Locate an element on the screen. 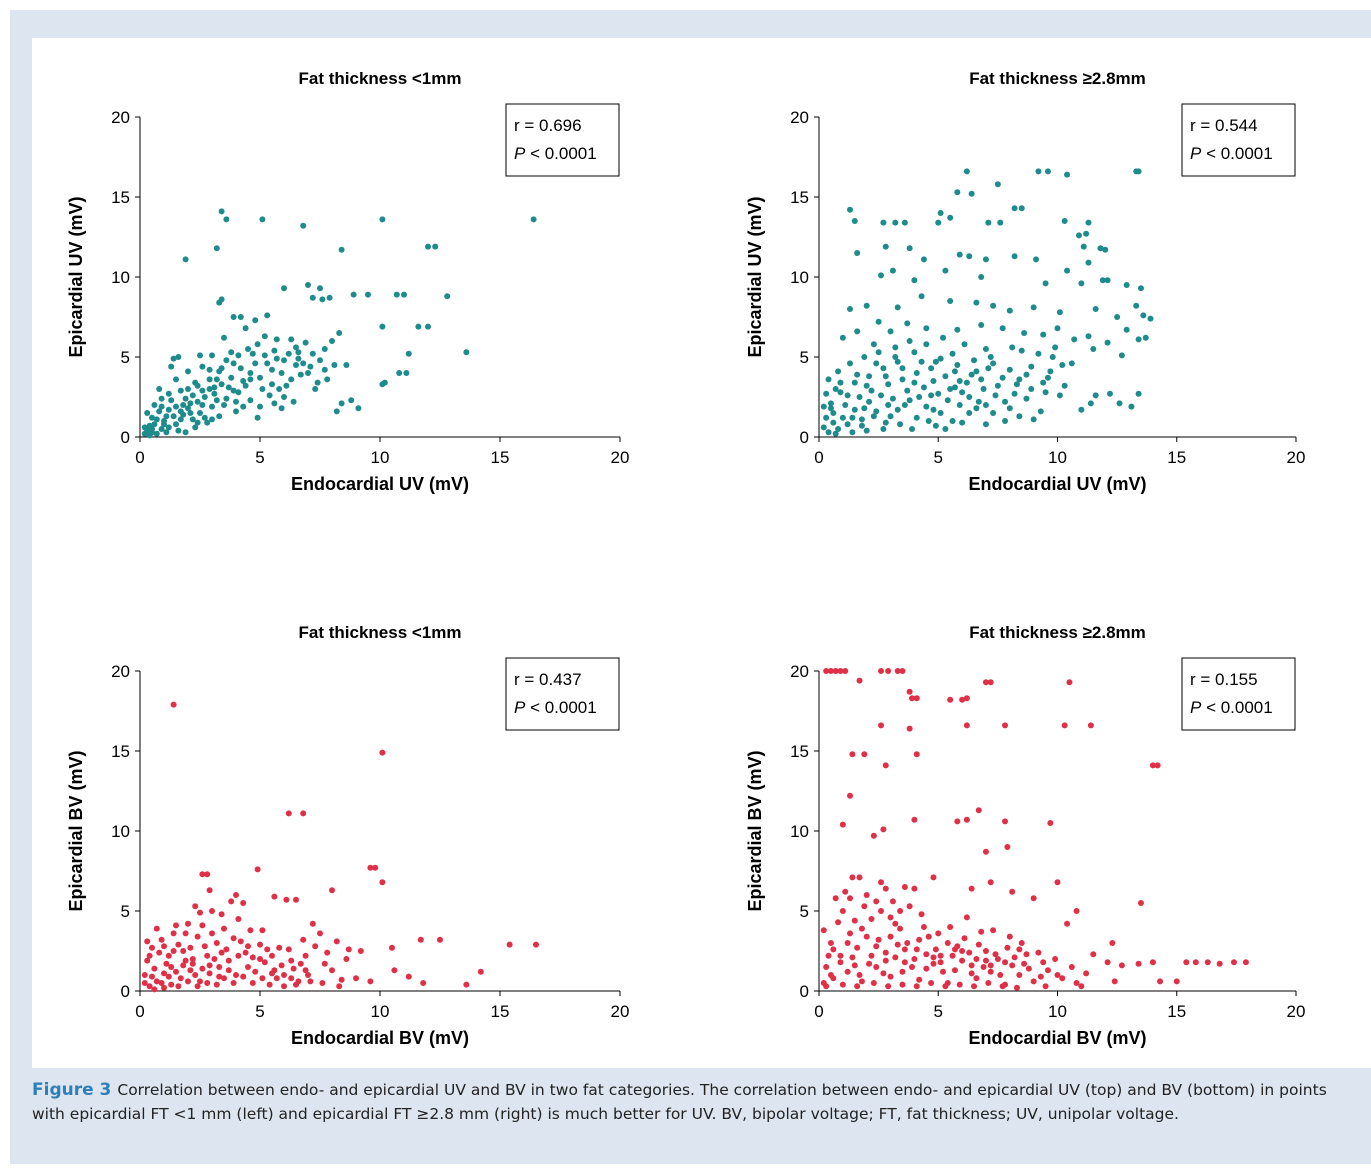 The width and height of the screenshot is (1371, 1174). stats-box is located at coordinates (562, 140).